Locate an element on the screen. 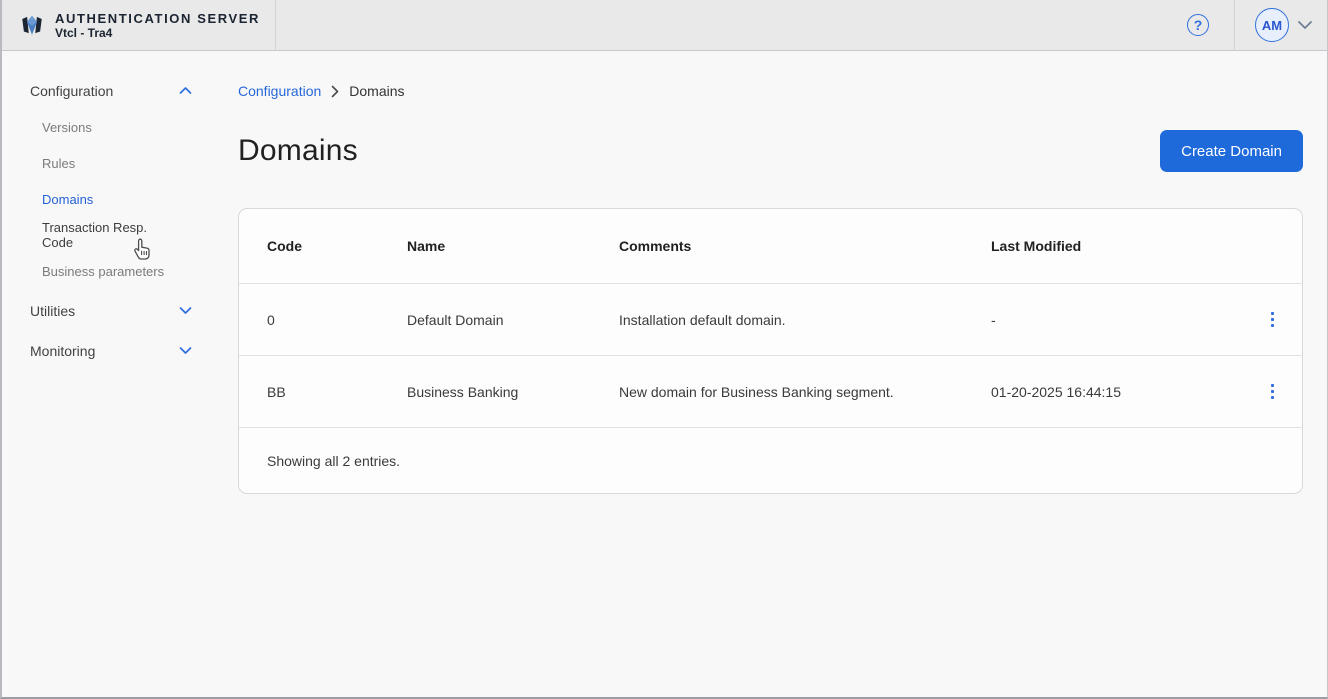  entries-count-text: Showing all 2 entries. is located at coordinates (334, 460).